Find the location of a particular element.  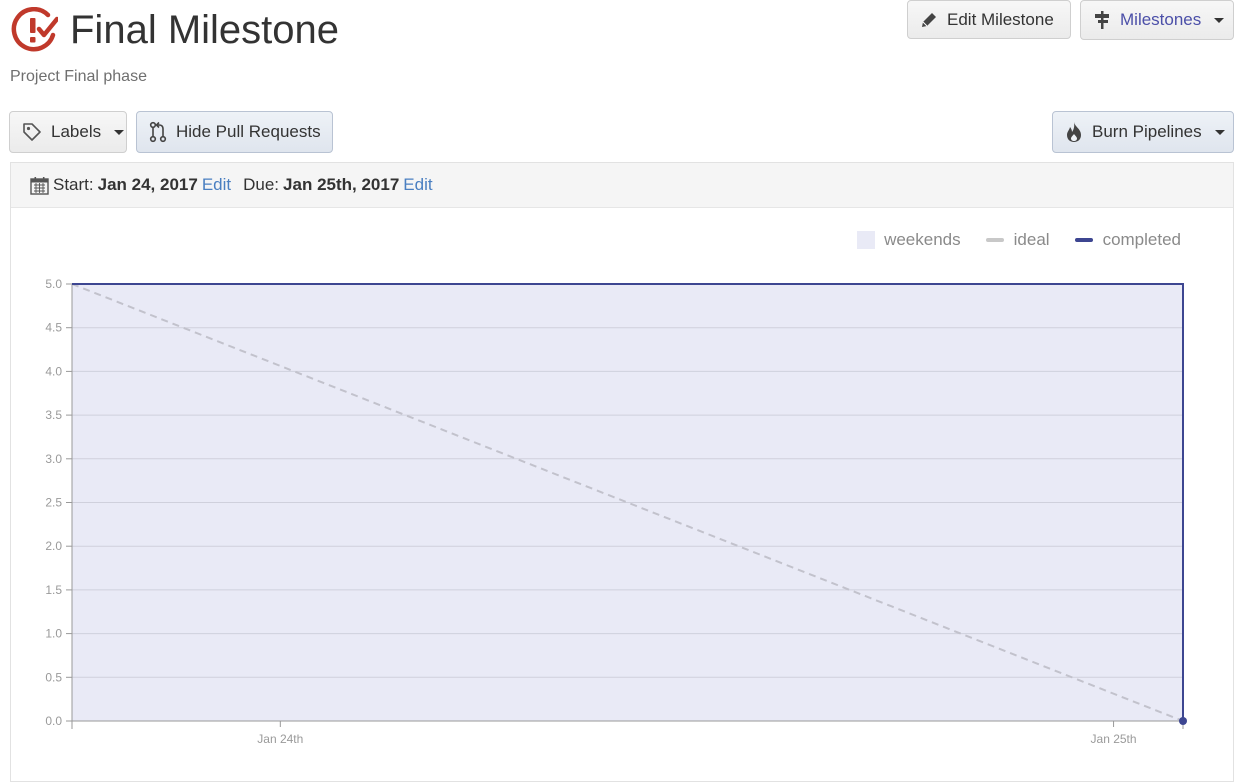

y-tick-label: 2.5 is located at coordinates (53, 503).